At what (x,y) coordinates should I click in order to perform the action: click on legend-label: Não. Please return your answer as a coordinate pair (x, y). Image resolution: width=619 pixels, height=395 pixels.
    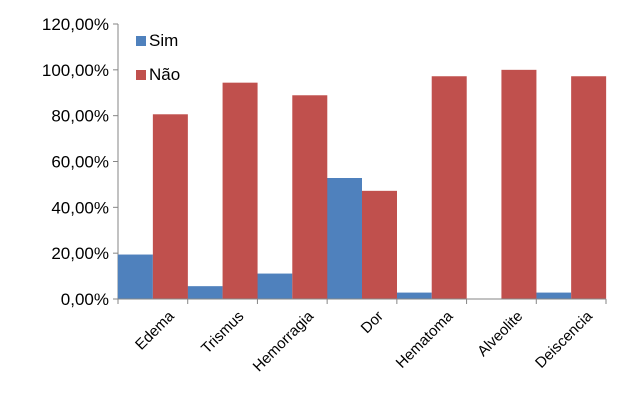
    Looking at the image, I should click on (164, 74).